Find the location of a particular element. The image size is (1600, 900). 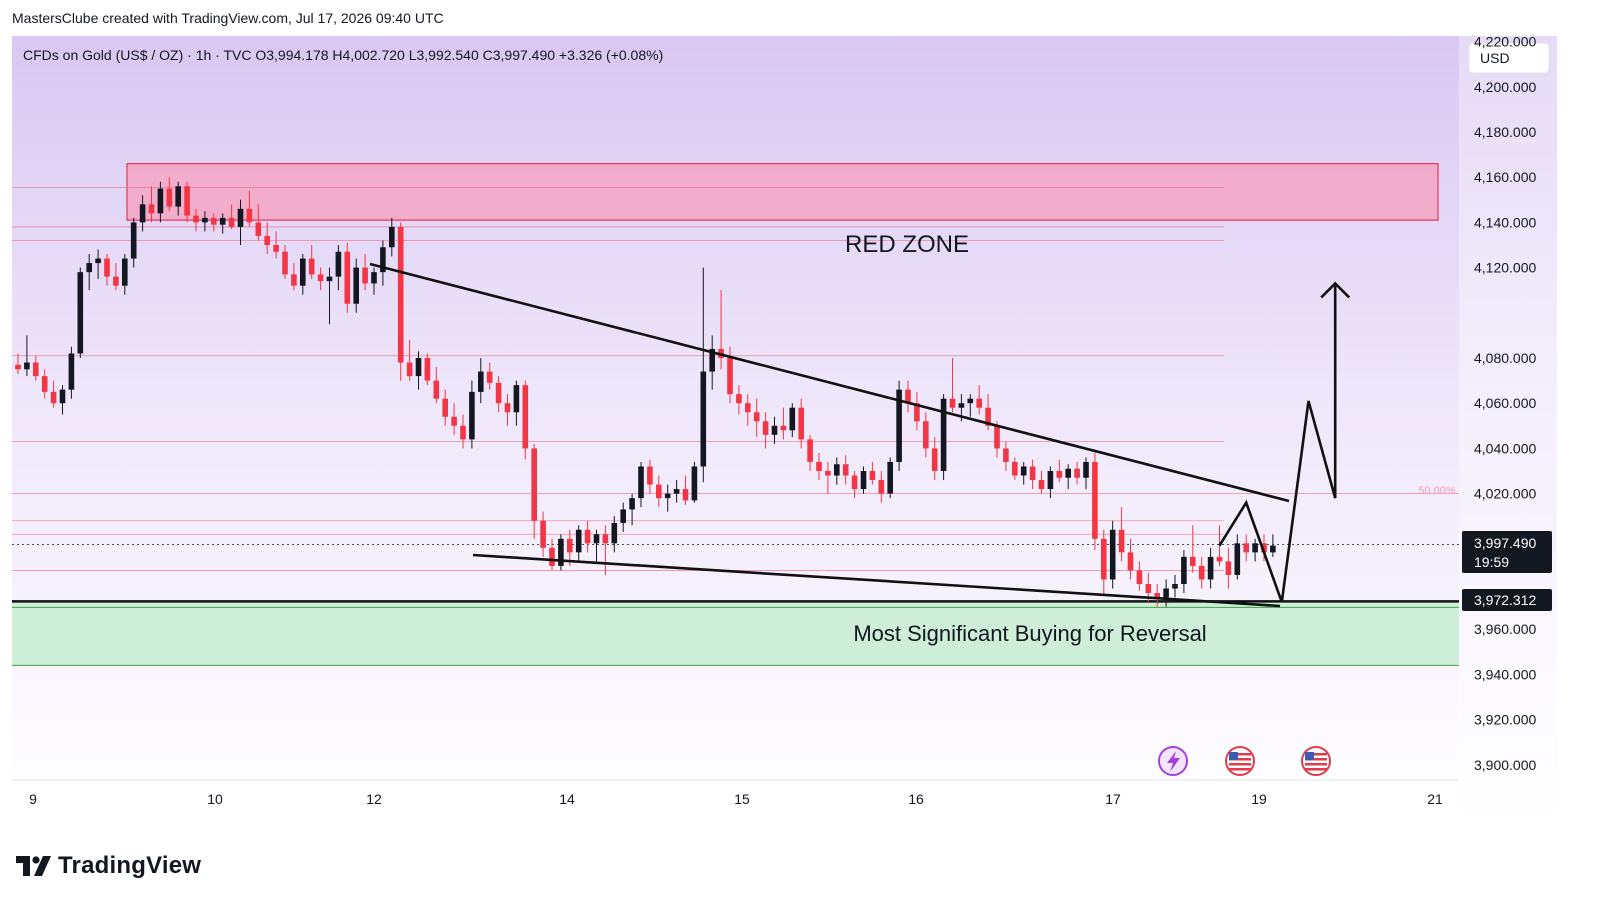

us-flag-icon is located at coordinates (1240, 761).